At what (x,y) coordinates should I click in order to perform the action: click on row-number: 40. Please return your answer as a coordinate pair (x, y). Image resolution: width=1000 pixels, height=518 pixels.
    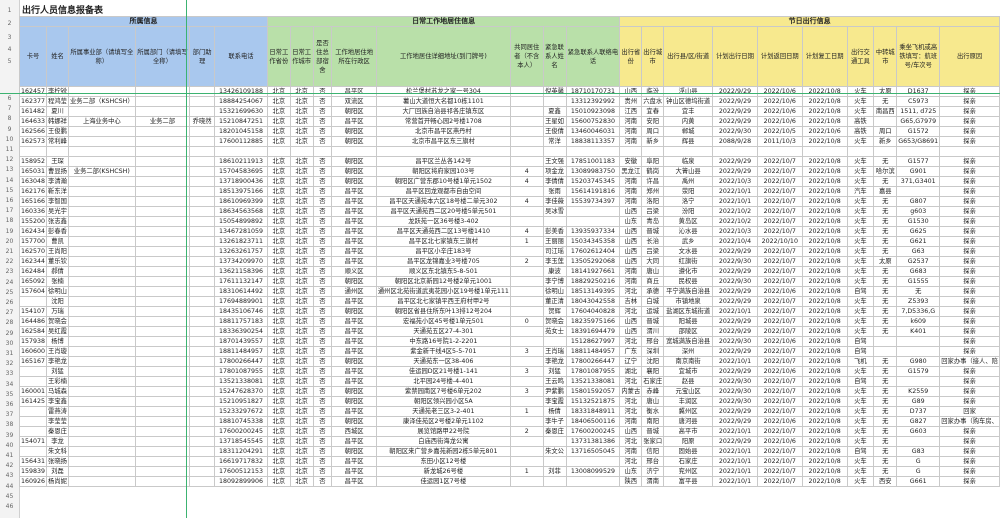
    Looking at the image, I should click on (9, 445).